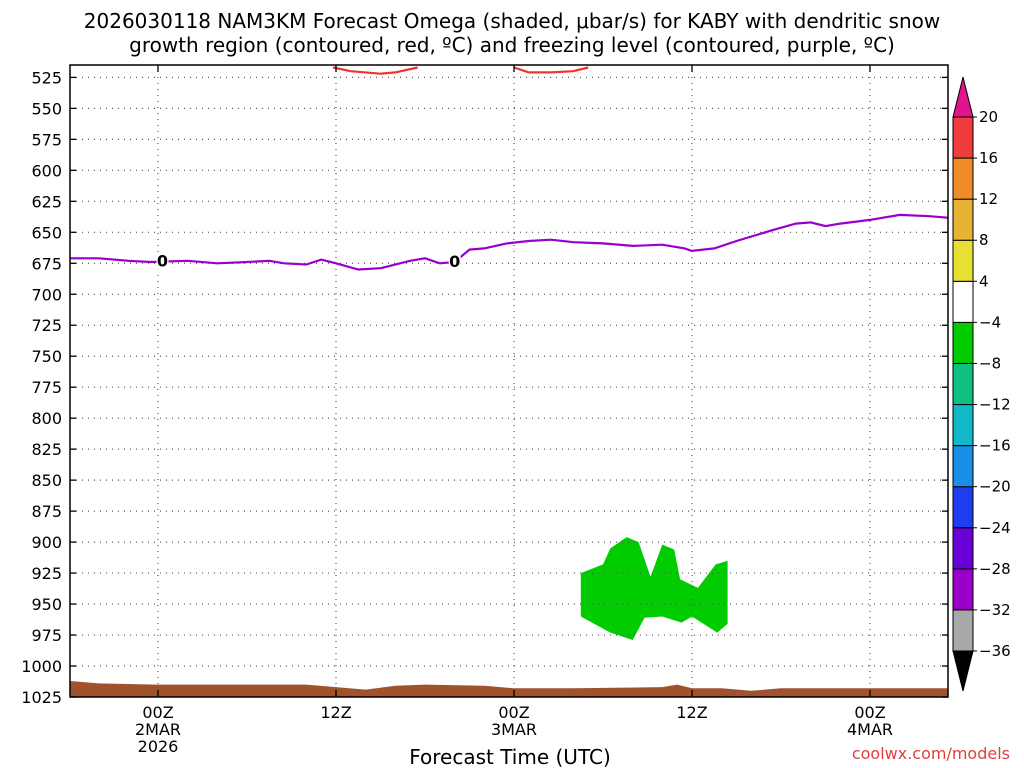 This screenshot has width=1024, height=768. I want to click on omega-shading-layer, so click(654, 588).